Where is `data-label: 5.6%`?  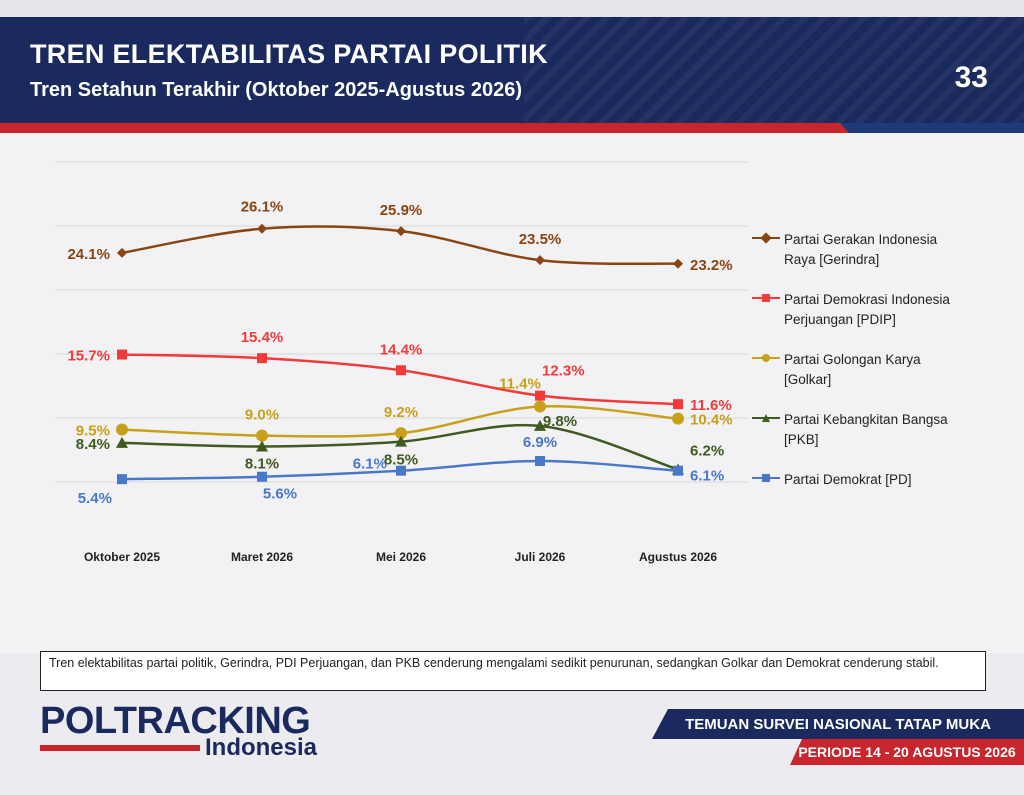 data-label: 5.6% is located at coordinates (280, 494).